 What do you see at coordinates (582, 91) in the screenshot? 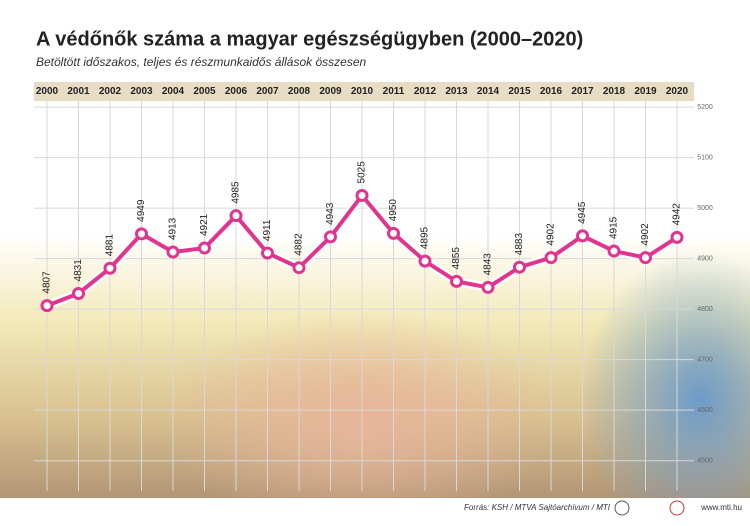
I see `x-tick-label: 2017` at bounding box center [582, 91].